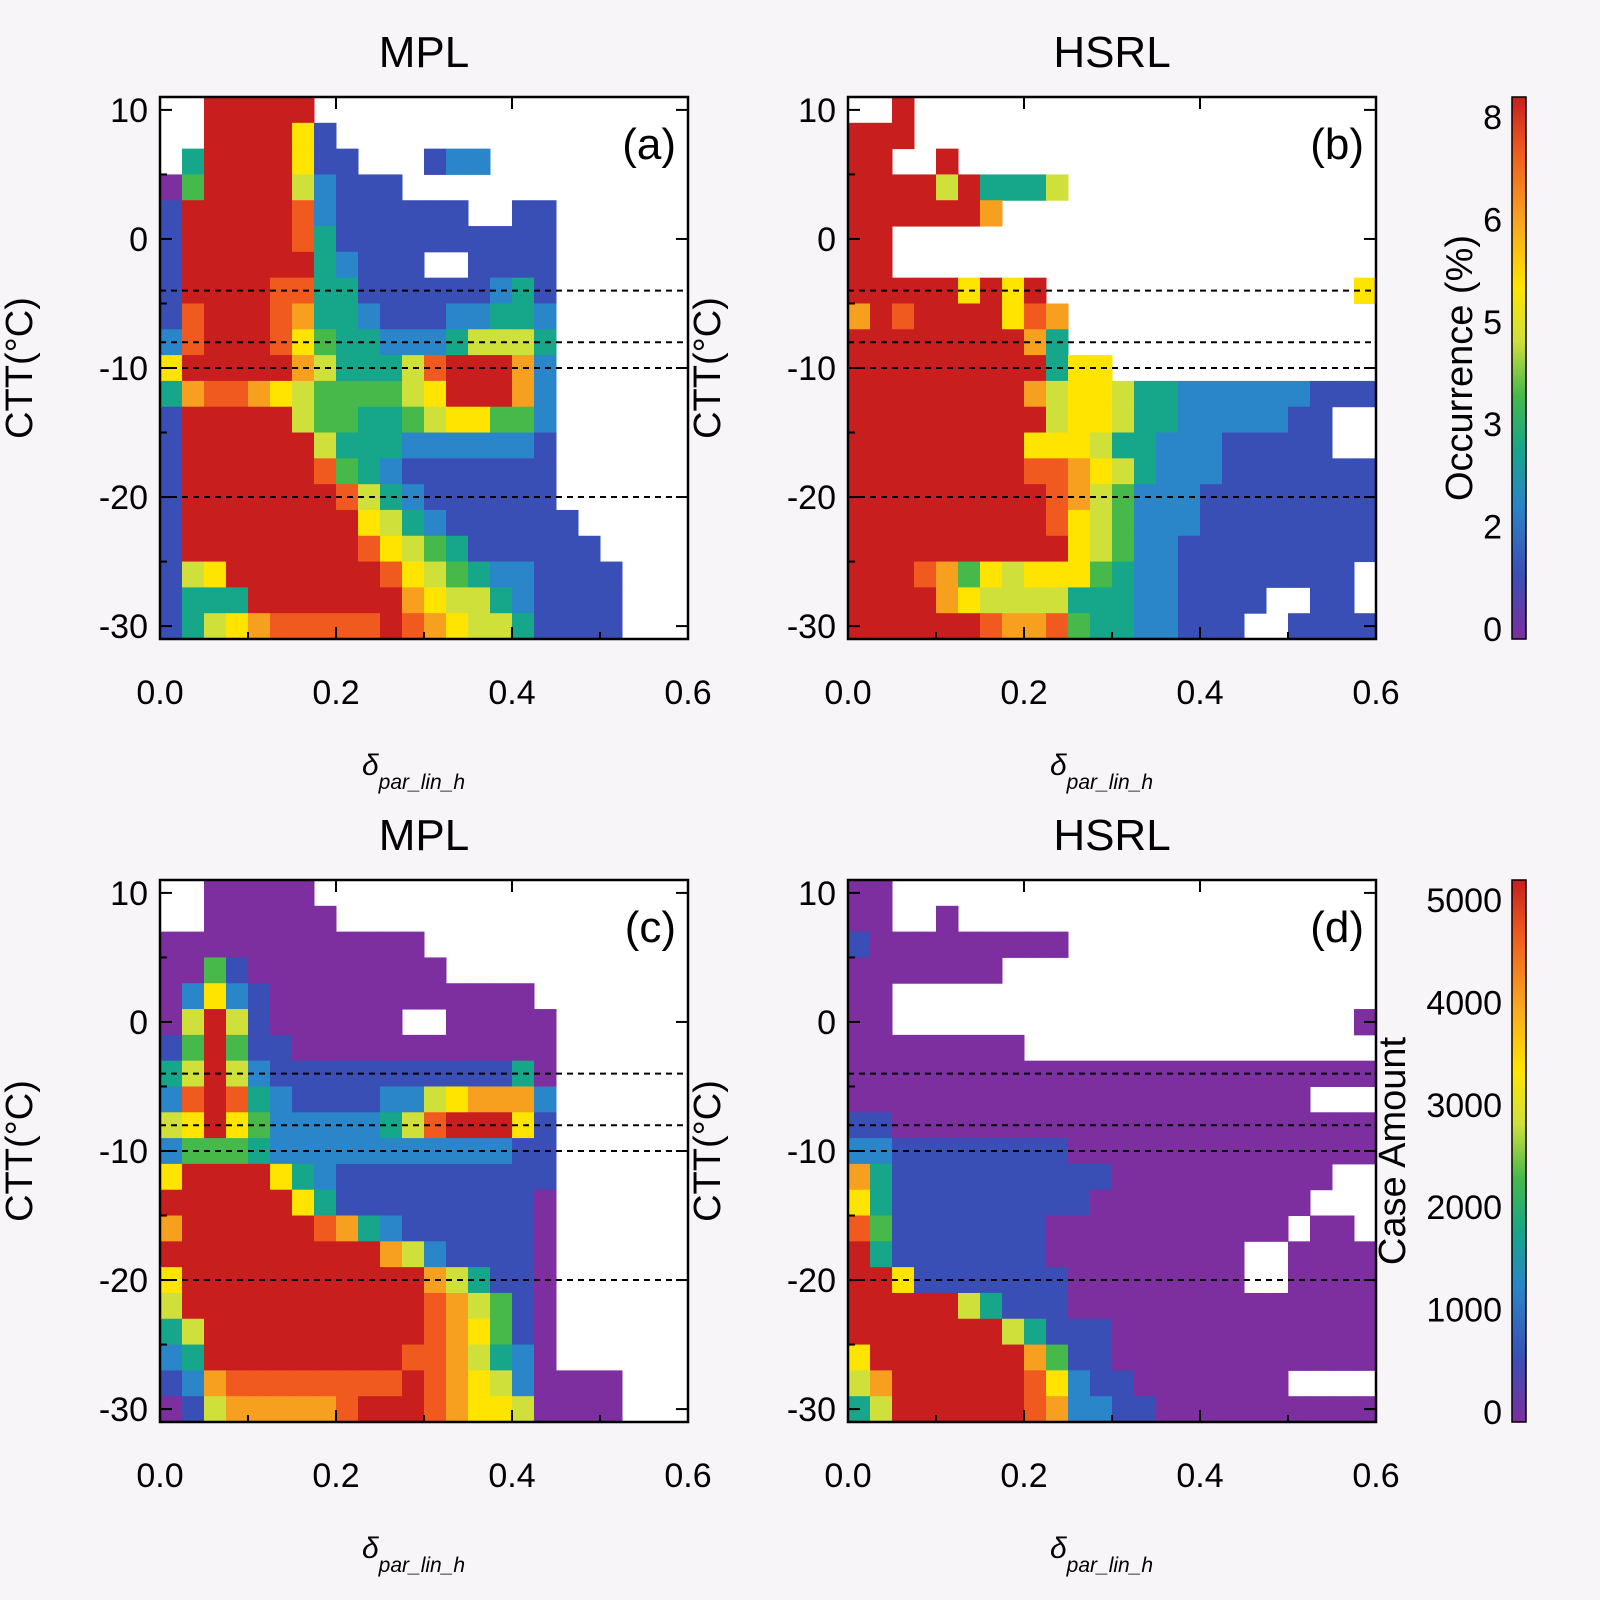  What do you see at coordinates (1375, 1476) in the screenshot?
I see `x-tick-label: 0.6` at bounding box center [1375, 1476].